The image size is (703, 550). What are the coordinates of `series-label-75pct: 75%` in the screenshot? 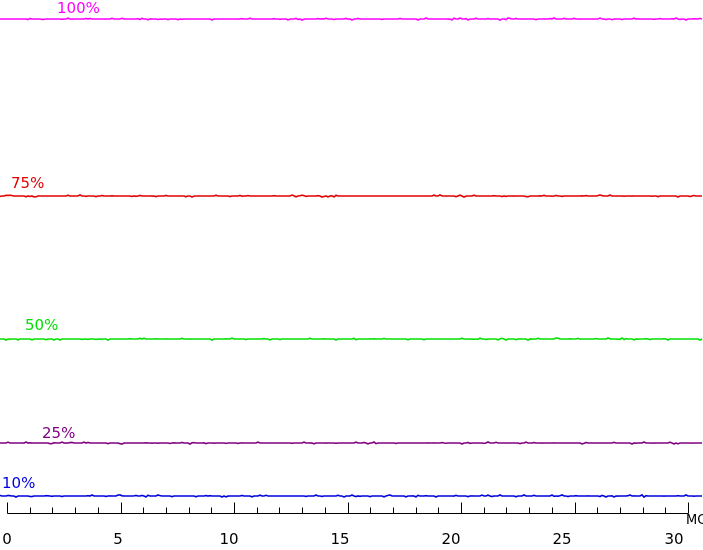 It's located at (28, 183).